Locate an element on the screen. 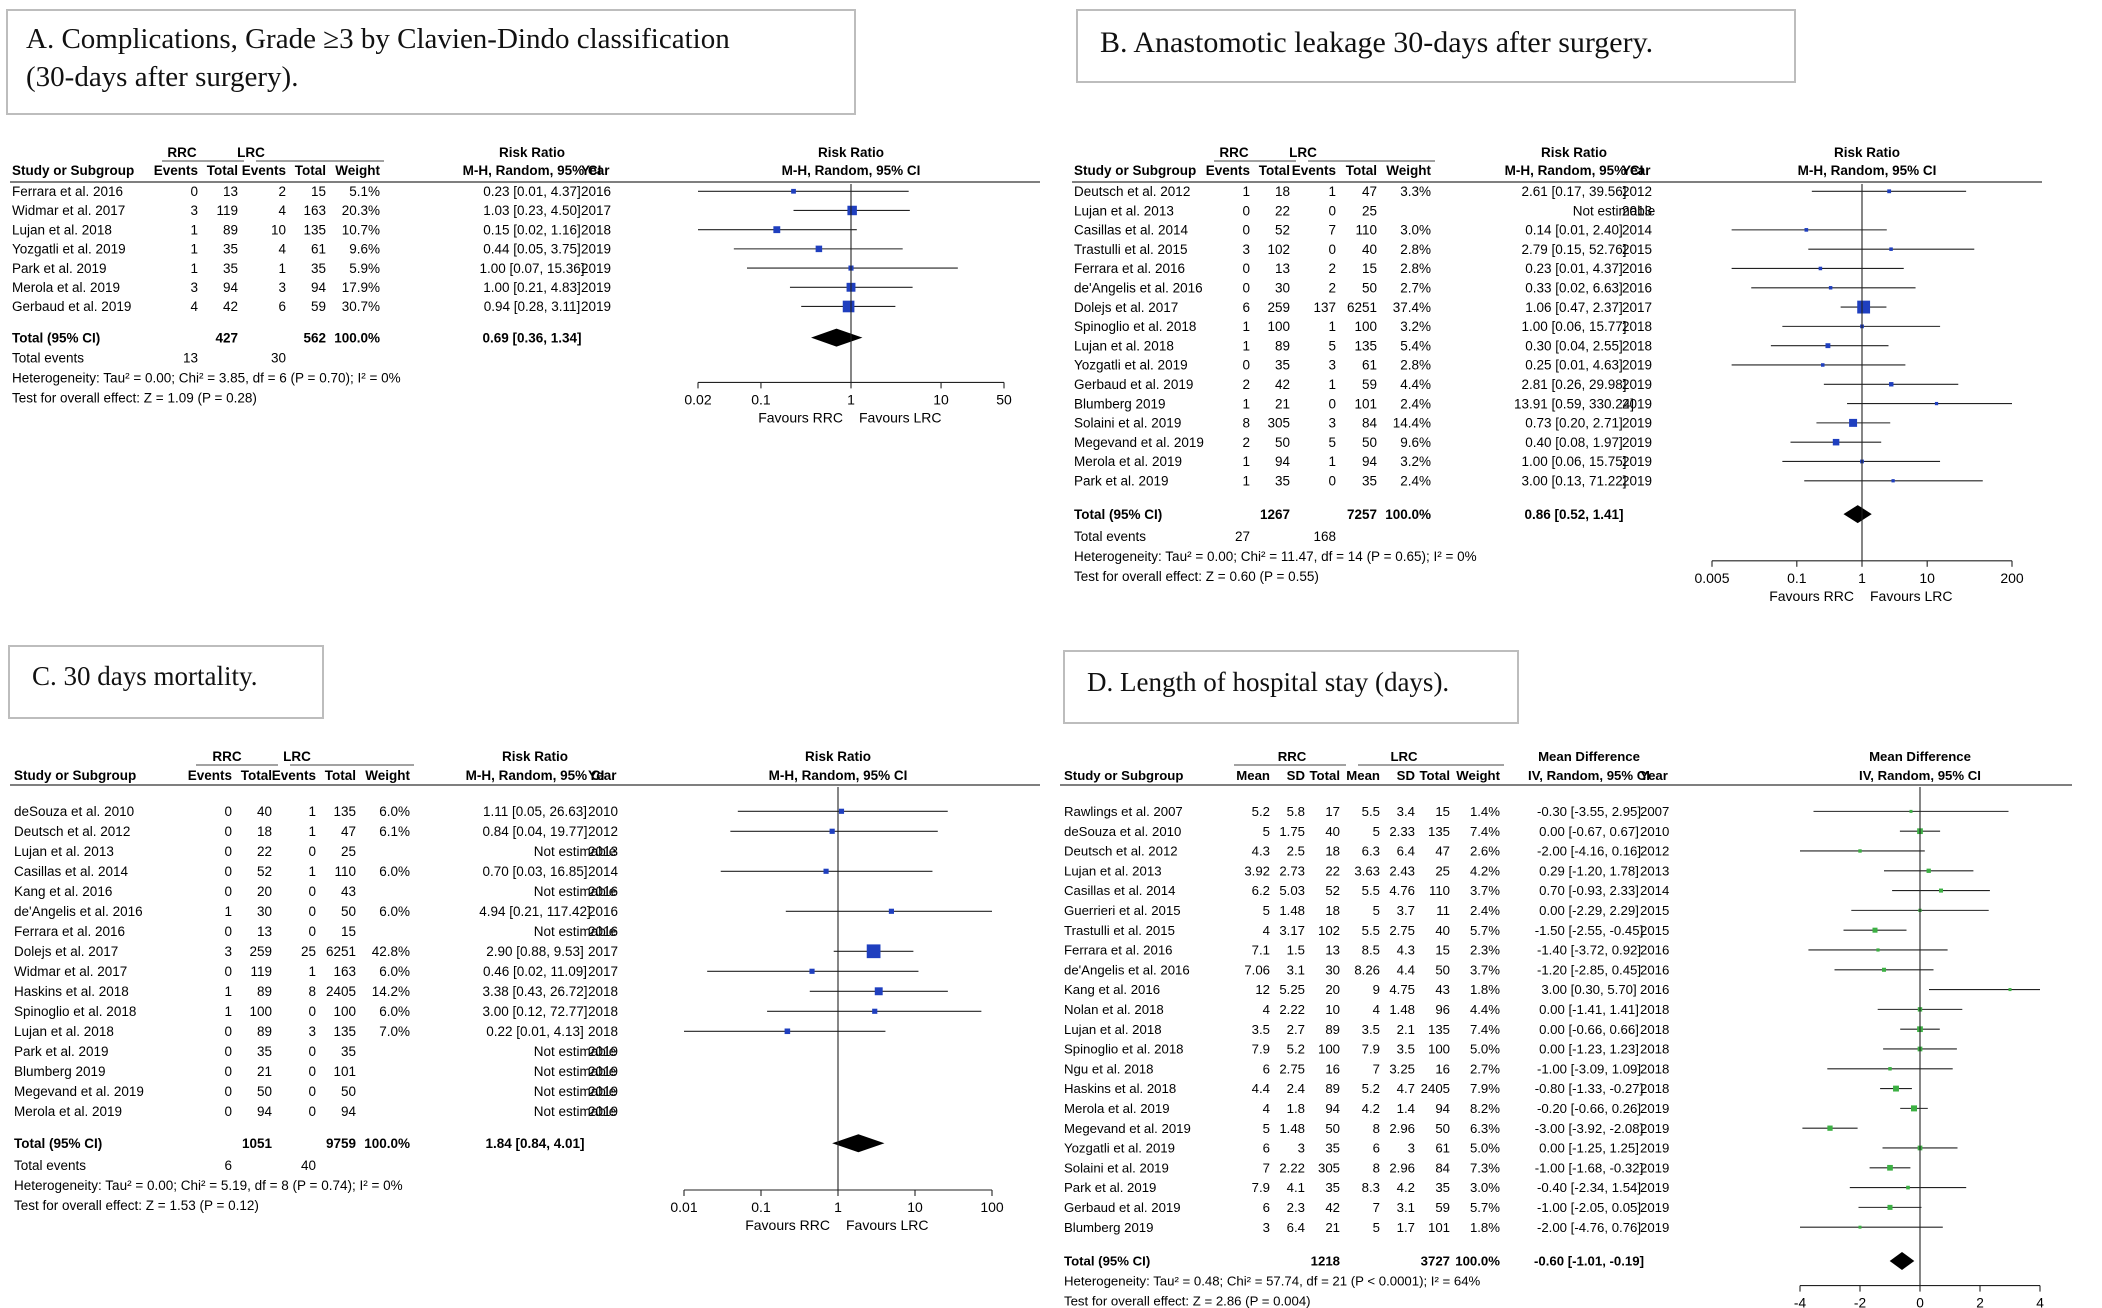 Image resolution: width=2102 pixels, height=1308 pixels. study-weight: 3.0% is located at coordinates (1415, 230).